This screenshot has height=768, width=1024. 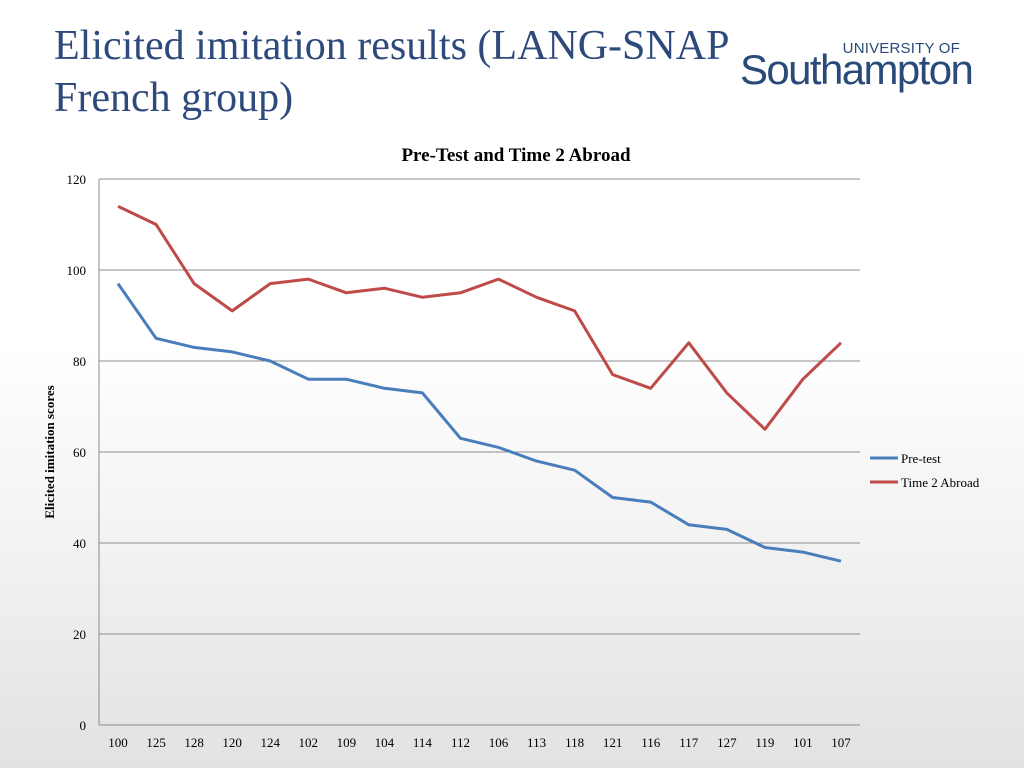 I want to click on x-tick-label: 100, so click(x=118, y=742).